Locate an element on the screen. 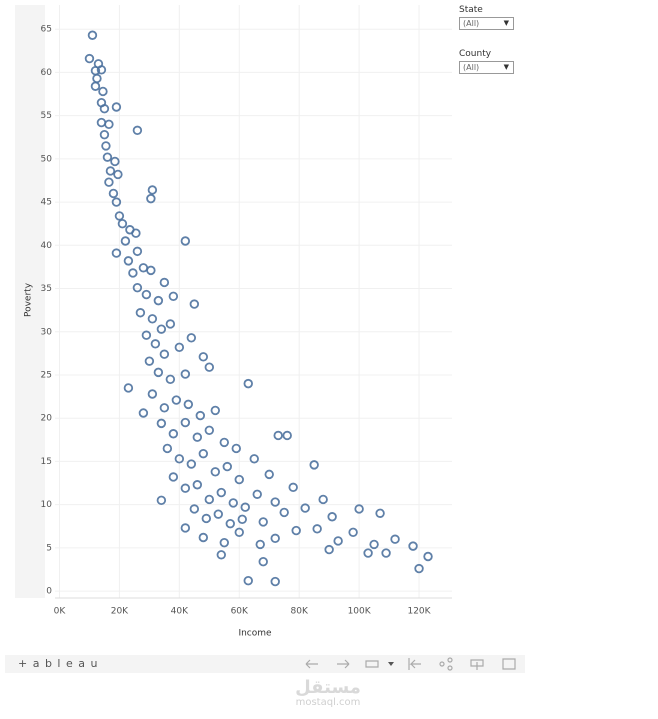 This screenshot has width=658, height=719. fullscreen is located at coordinates (509, 664).